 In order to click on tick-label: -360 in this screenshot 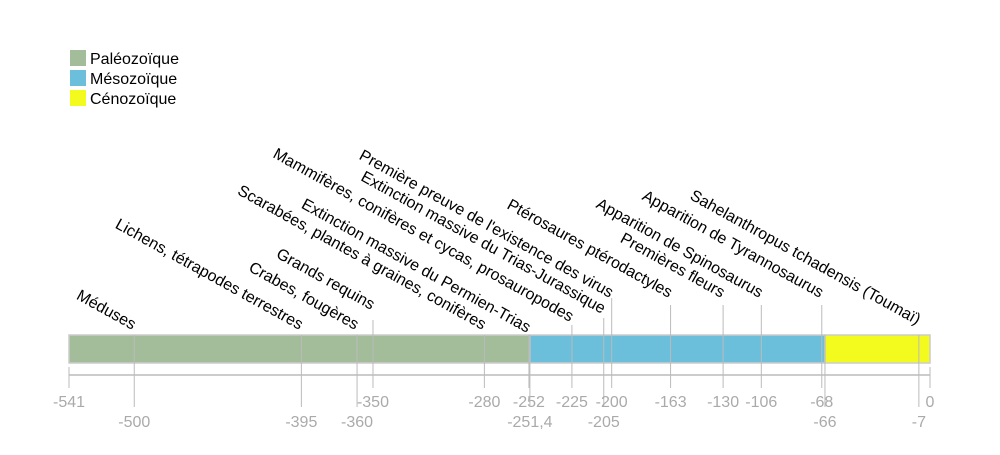, I will do `click(357, 422)`.